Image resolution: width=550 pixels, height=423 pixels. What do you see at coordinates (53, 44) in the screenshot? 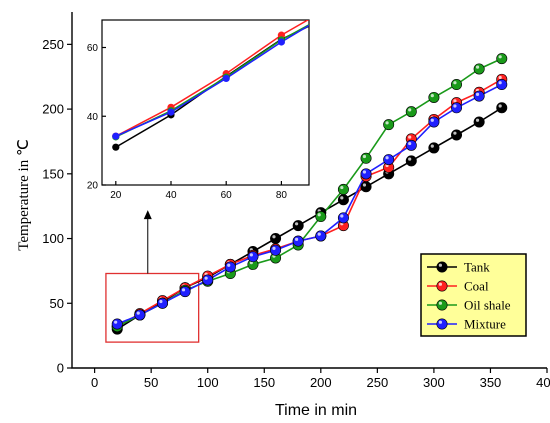
I see `y-tick-label: 250` at bounding box center [53, 44].